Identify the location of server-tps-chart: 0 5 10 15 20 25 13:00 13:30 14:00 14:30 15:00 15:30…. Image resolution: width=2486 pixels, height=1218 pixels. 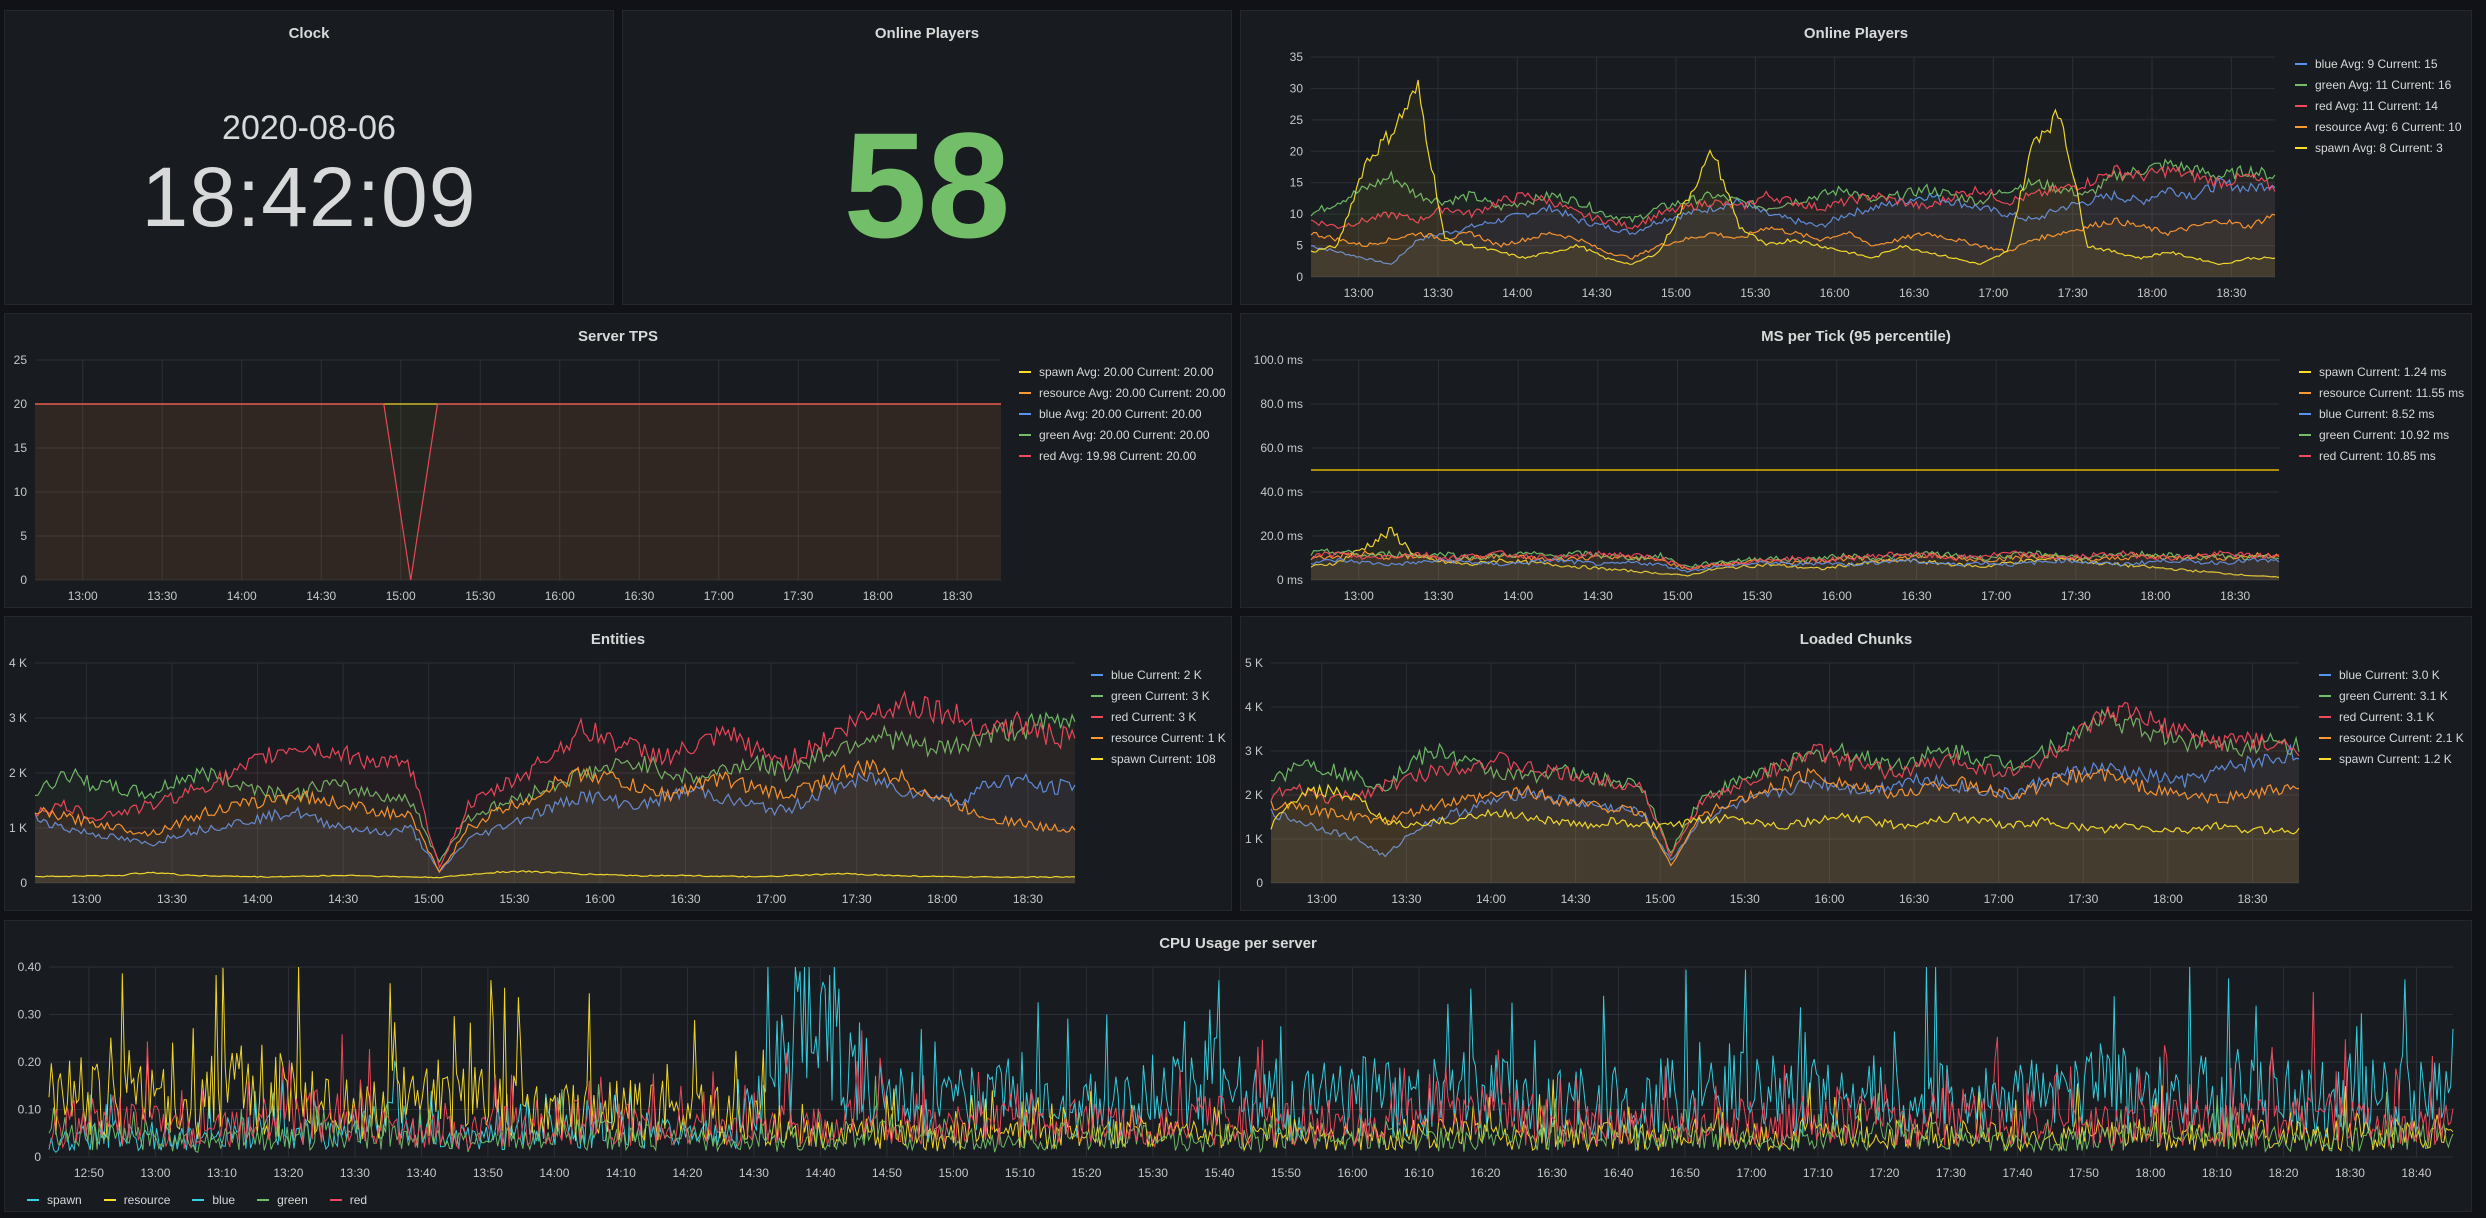
(618, 461).